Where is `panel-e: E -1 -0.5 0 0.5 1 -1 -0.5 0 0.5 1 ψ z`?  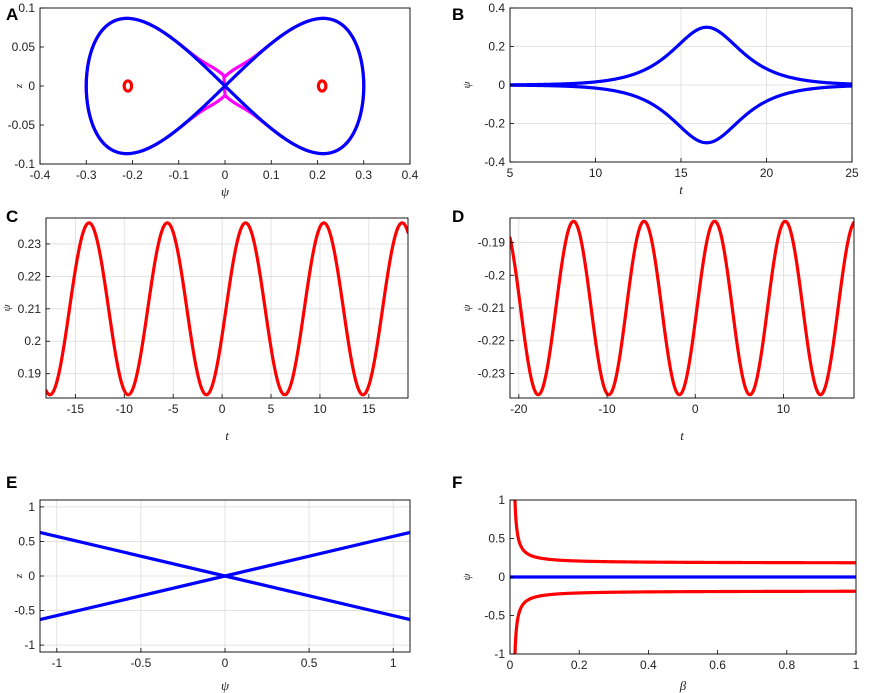 panel-e: E -1 -0.5 0 0.5 1 -1 -0.5 0 0.5 1 ψ z is located at coordinates (208, 583).